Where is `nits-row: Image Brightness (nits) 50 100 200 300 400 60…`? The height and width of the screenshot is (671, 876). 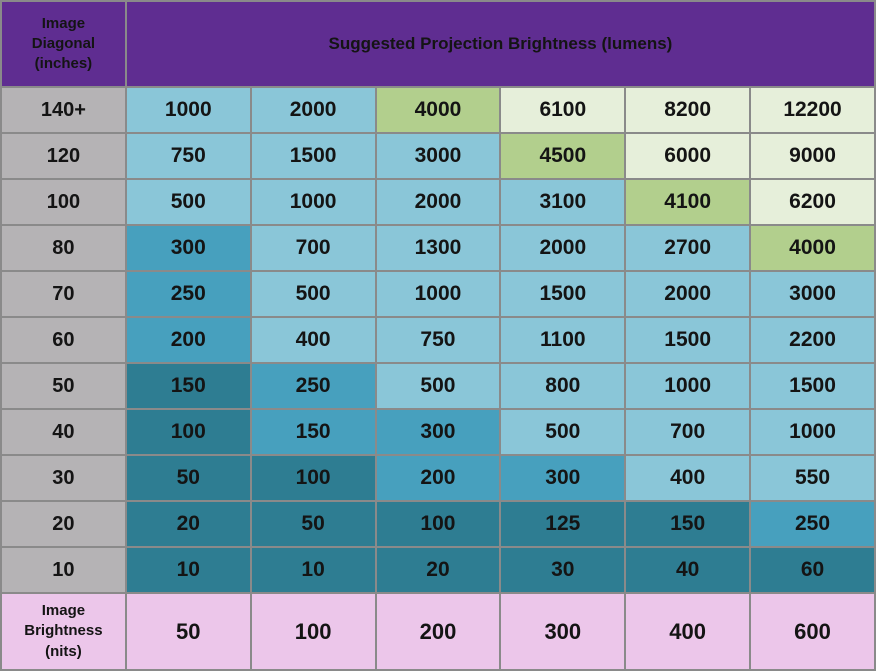
nits-row: Image Brightness (nits) 50 100 200 300 400 60… is located at coordinates (438, 631).